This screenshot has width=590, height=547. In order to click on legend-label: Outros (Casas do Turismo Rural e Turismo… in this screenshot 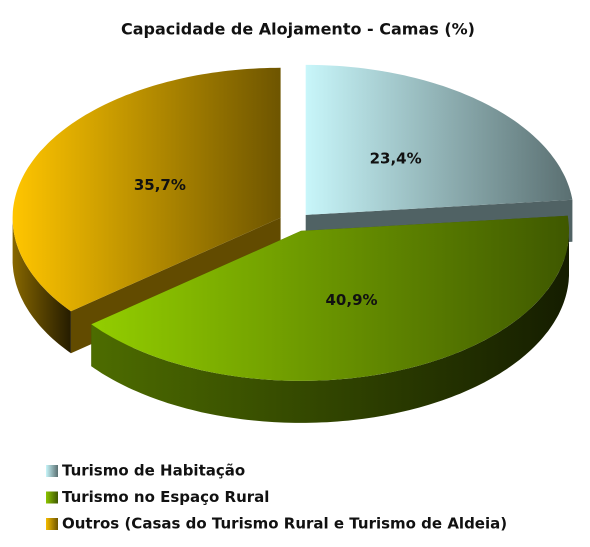, I will do `click(284, 524)`.